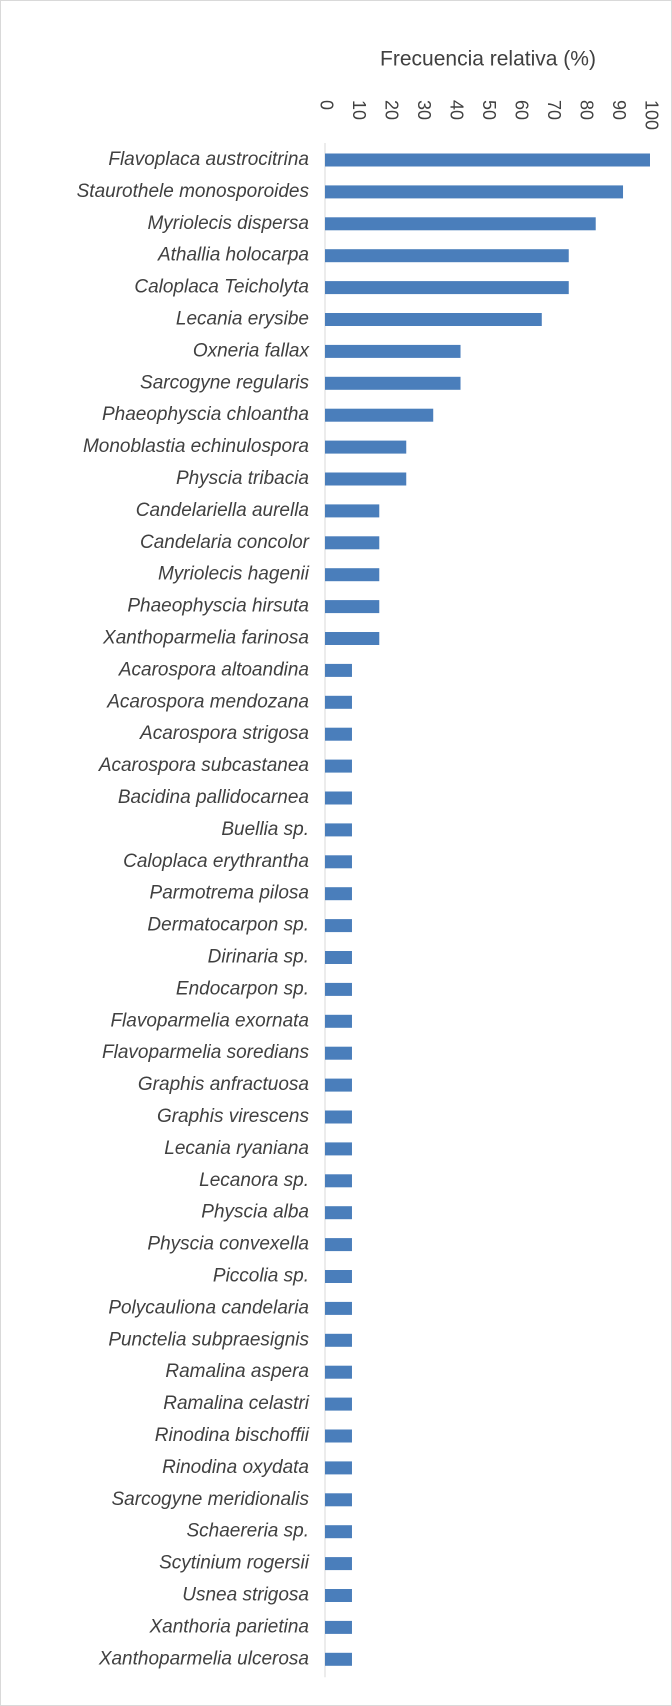 Image resolution: width=672 pixels, height=1706 pixels. Describe the element at coordinates (229, 1626) in the screenshot. I see `y-tick-label: Xanthoria parietina` at that location.